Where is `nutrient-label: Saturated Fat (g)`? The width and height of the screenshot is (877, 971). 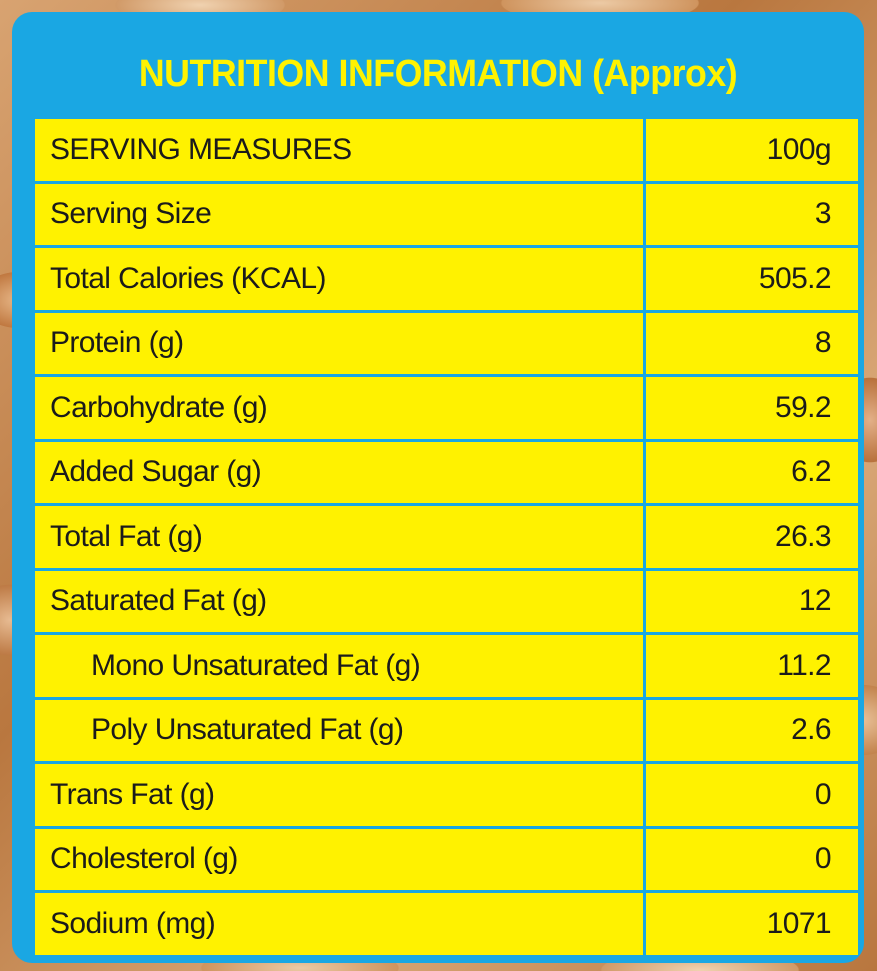 nutrient-label: Saturated Fat (g) is located at coordinates (339, 601).